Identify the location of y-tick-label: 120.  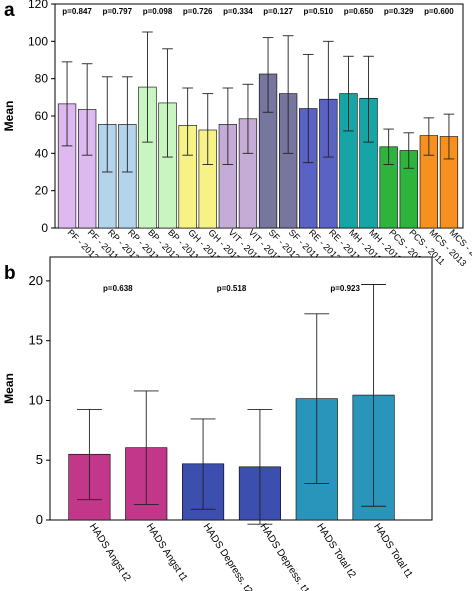
(38, 5).